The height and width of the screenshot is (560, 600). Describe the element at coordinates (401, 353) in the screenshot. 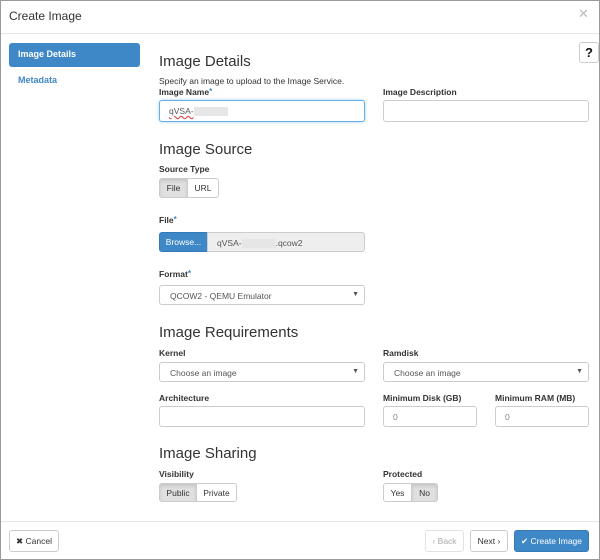

I see `ramdisk-label: Ramdisk` at that location.